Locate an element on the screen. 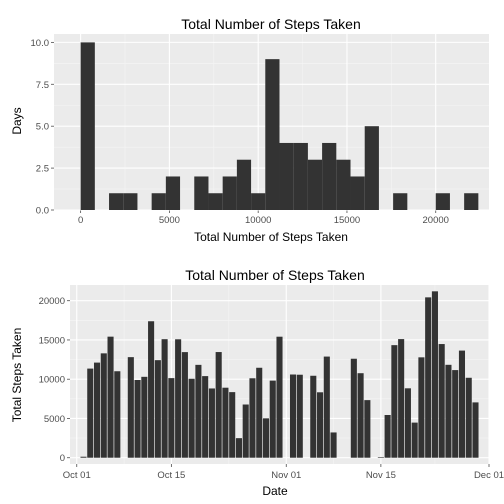 The height and width of the screenshot is (504, 504). histogram-y-tick-label: 5.0 is located at coordinates (42, 127).